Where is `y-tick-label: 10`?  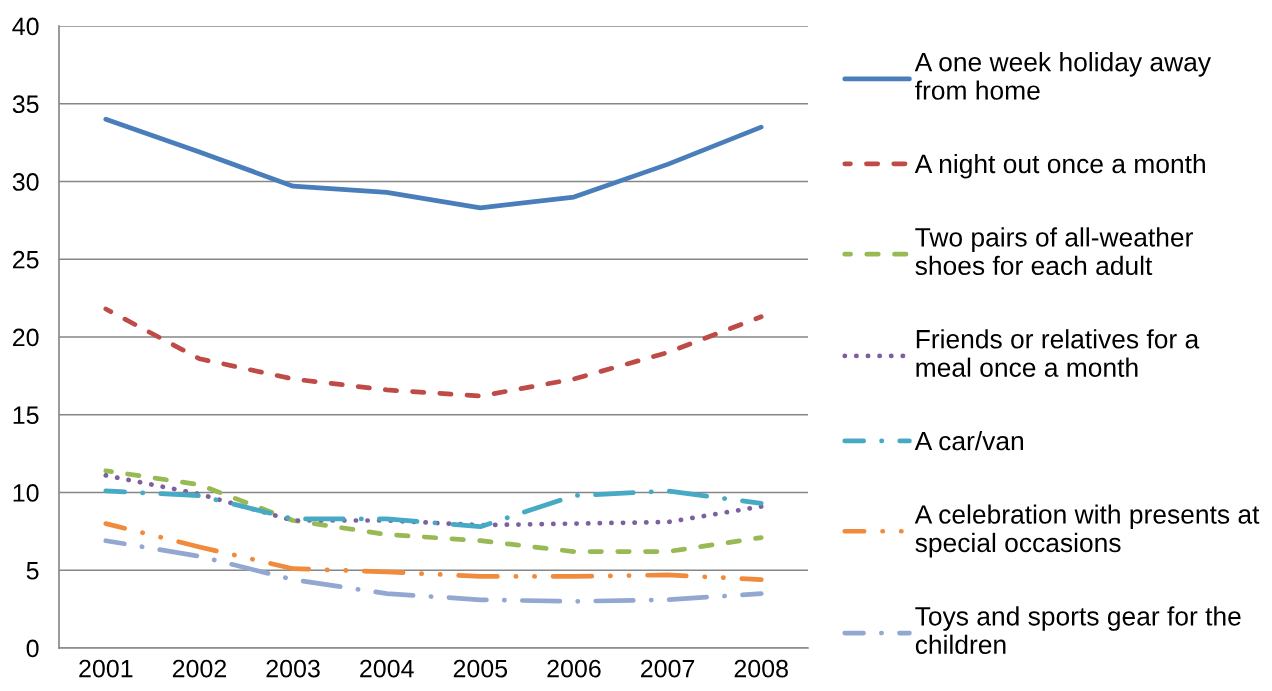 y-tick-label: 10 is located at coordinates (26, 493).